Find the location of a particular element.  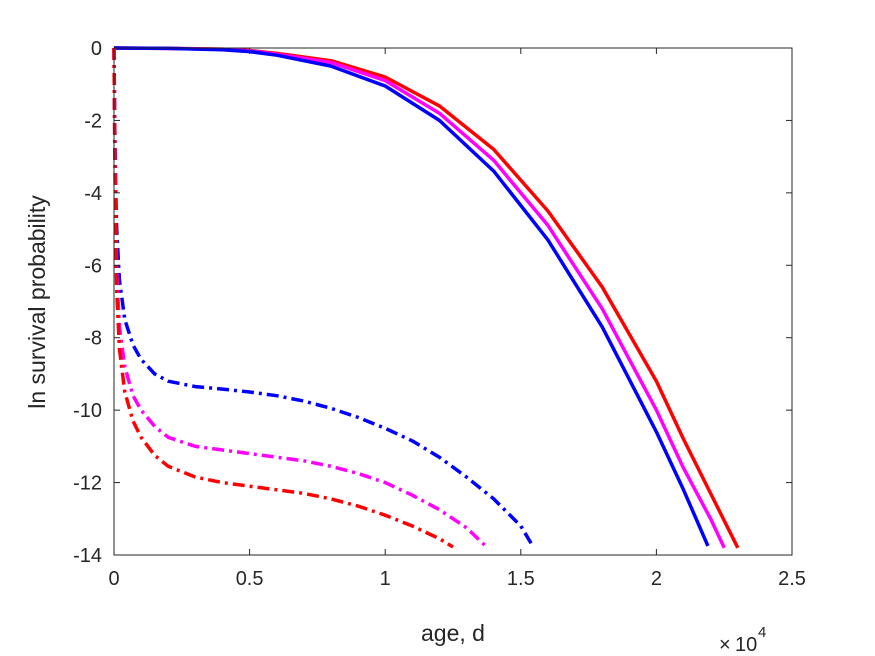

y-tick-label: 0 is located at coordinates (96, 49).